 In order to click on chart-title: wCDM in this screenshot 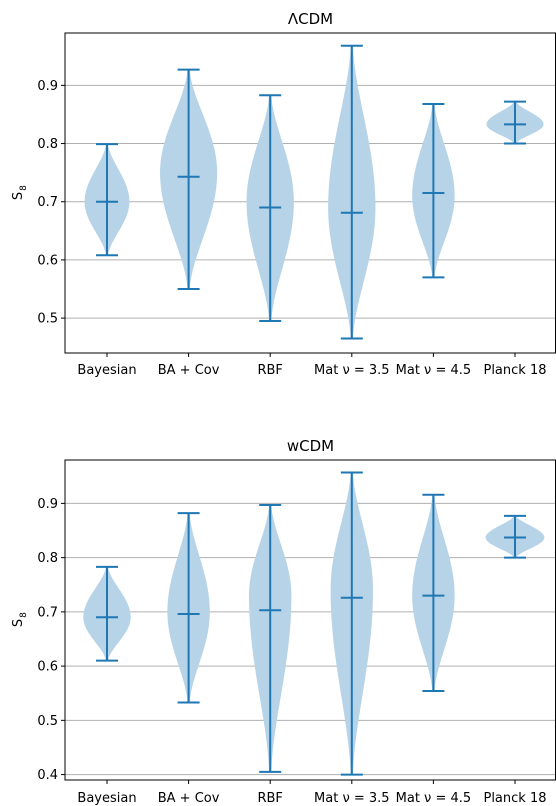, I will do `click(310, 446)`.